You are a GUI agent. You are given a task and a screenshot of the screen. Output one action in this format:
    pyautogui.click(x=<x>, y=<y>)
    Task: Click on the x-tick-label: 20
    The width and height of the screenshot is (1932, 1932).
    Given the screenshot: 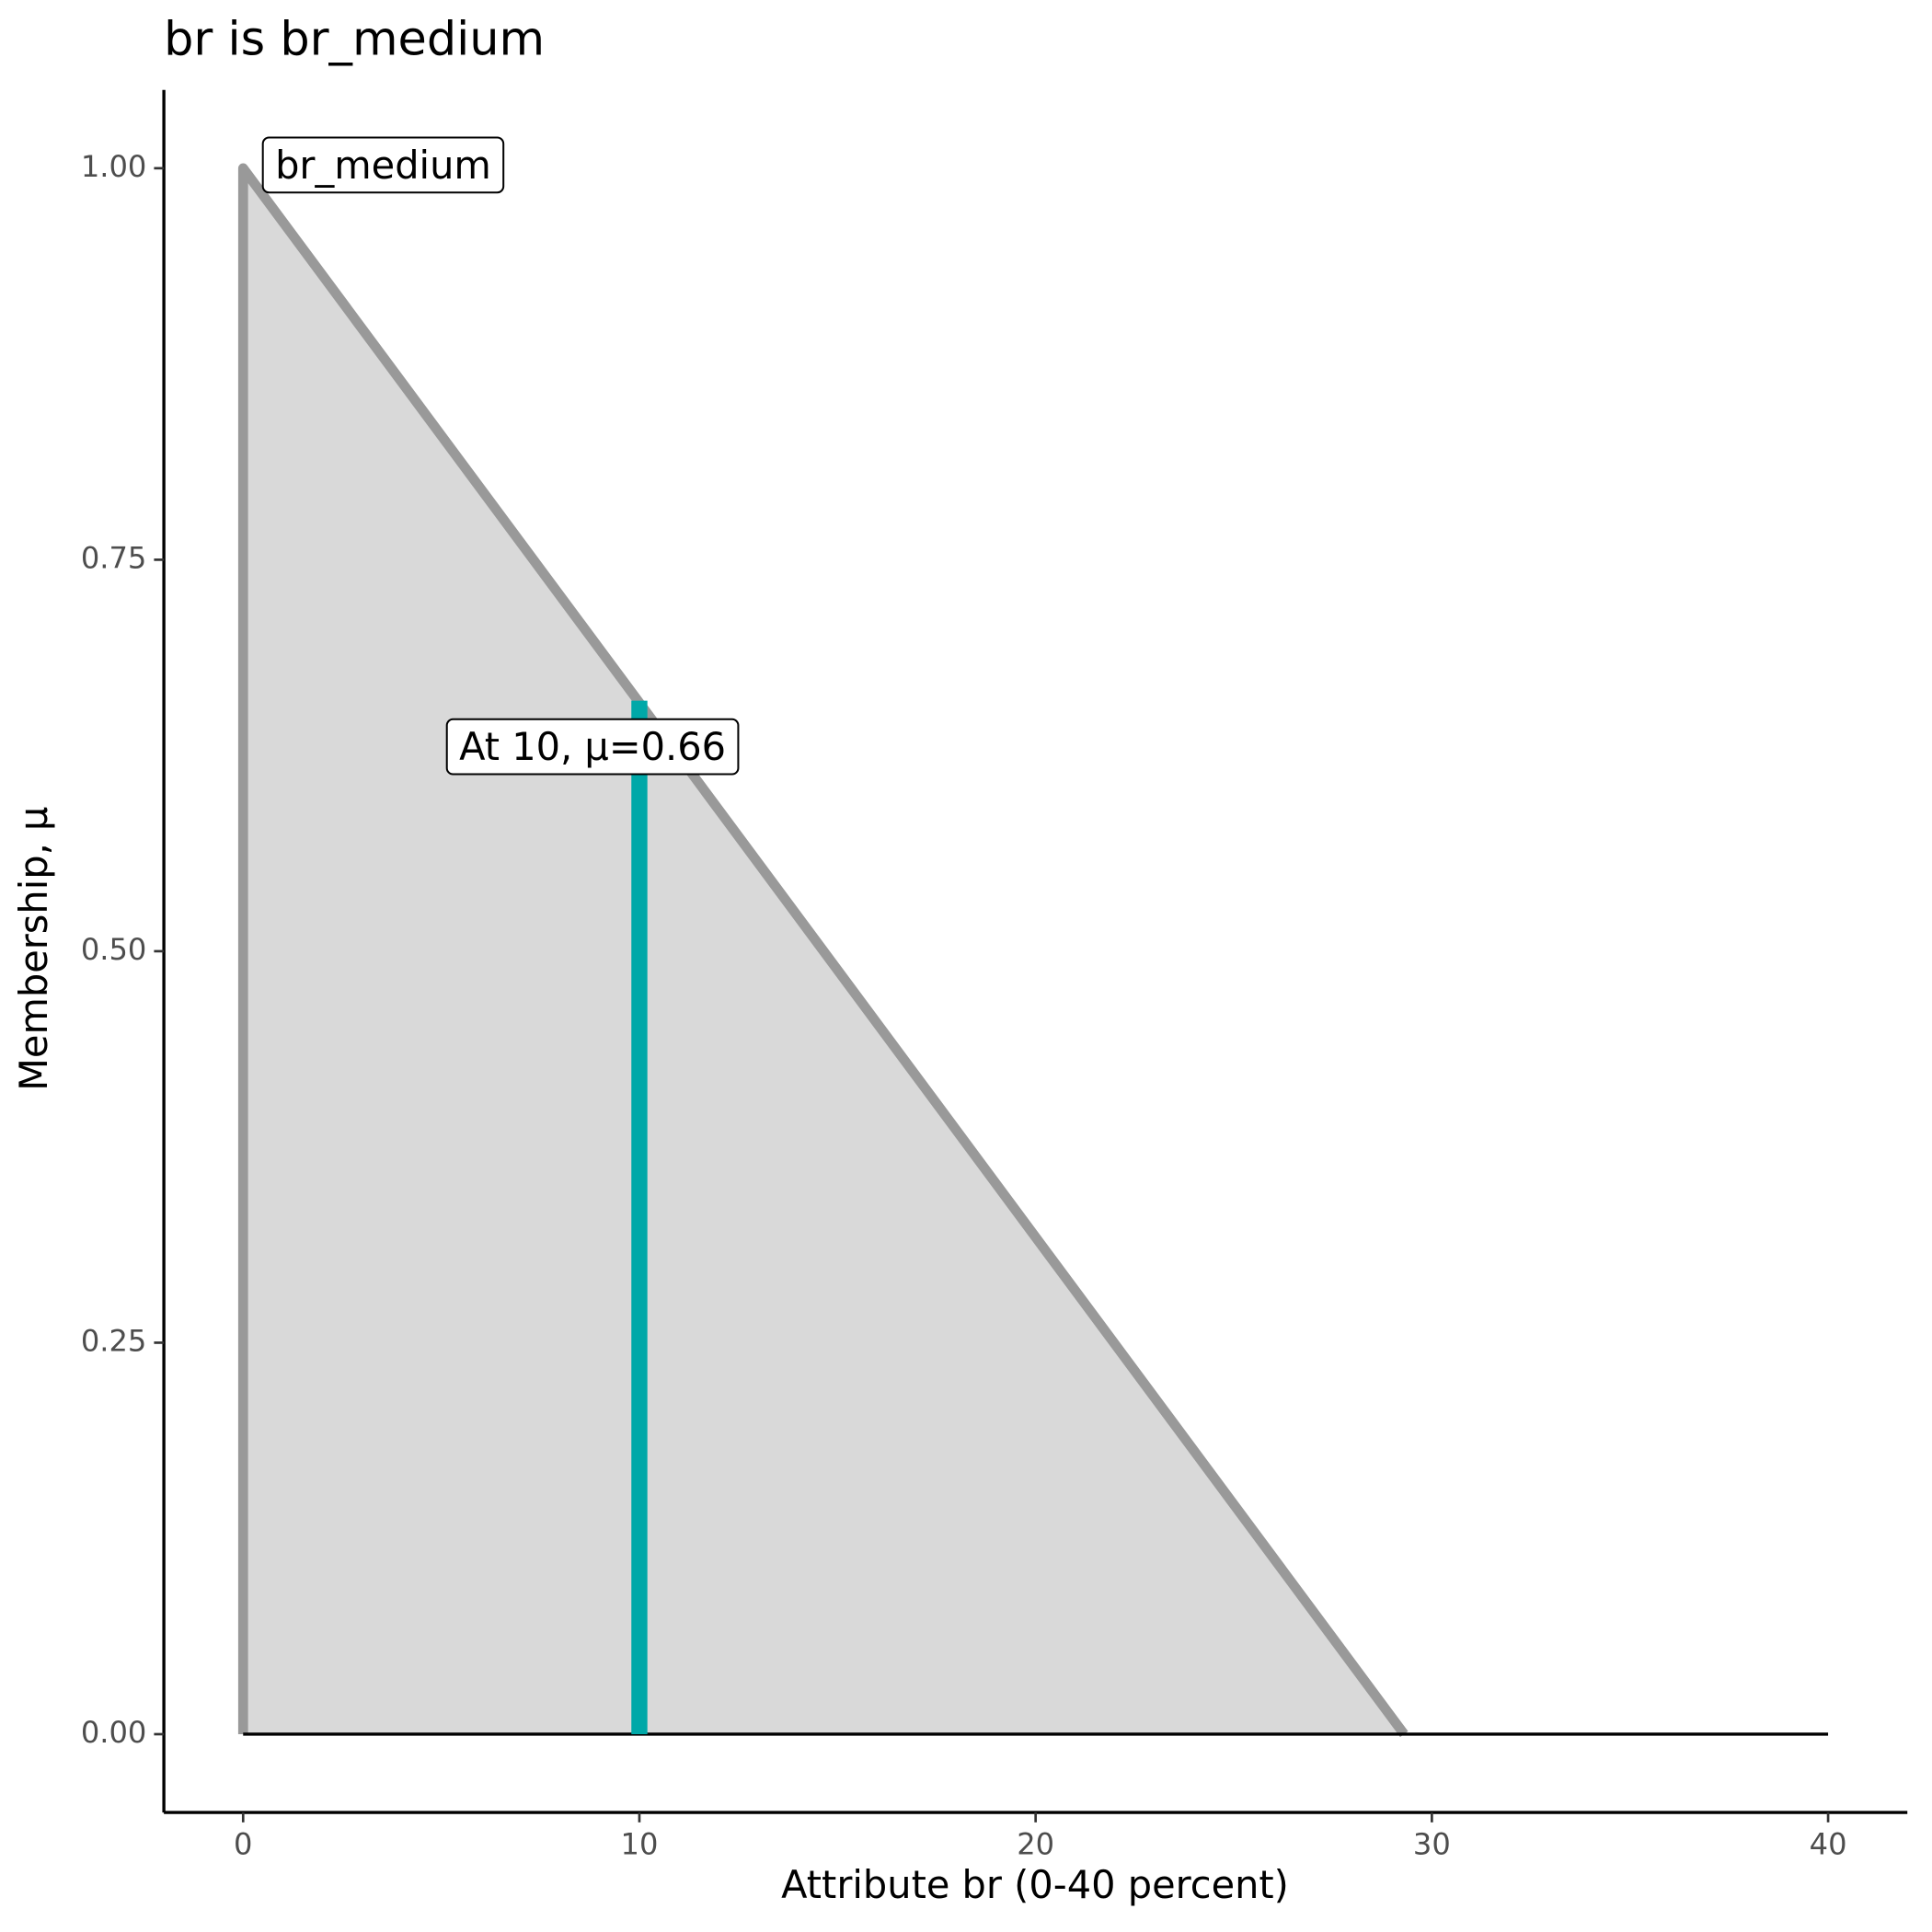 What is the action you would take?
    pyautogui.click(x=1035, y=1843)
    